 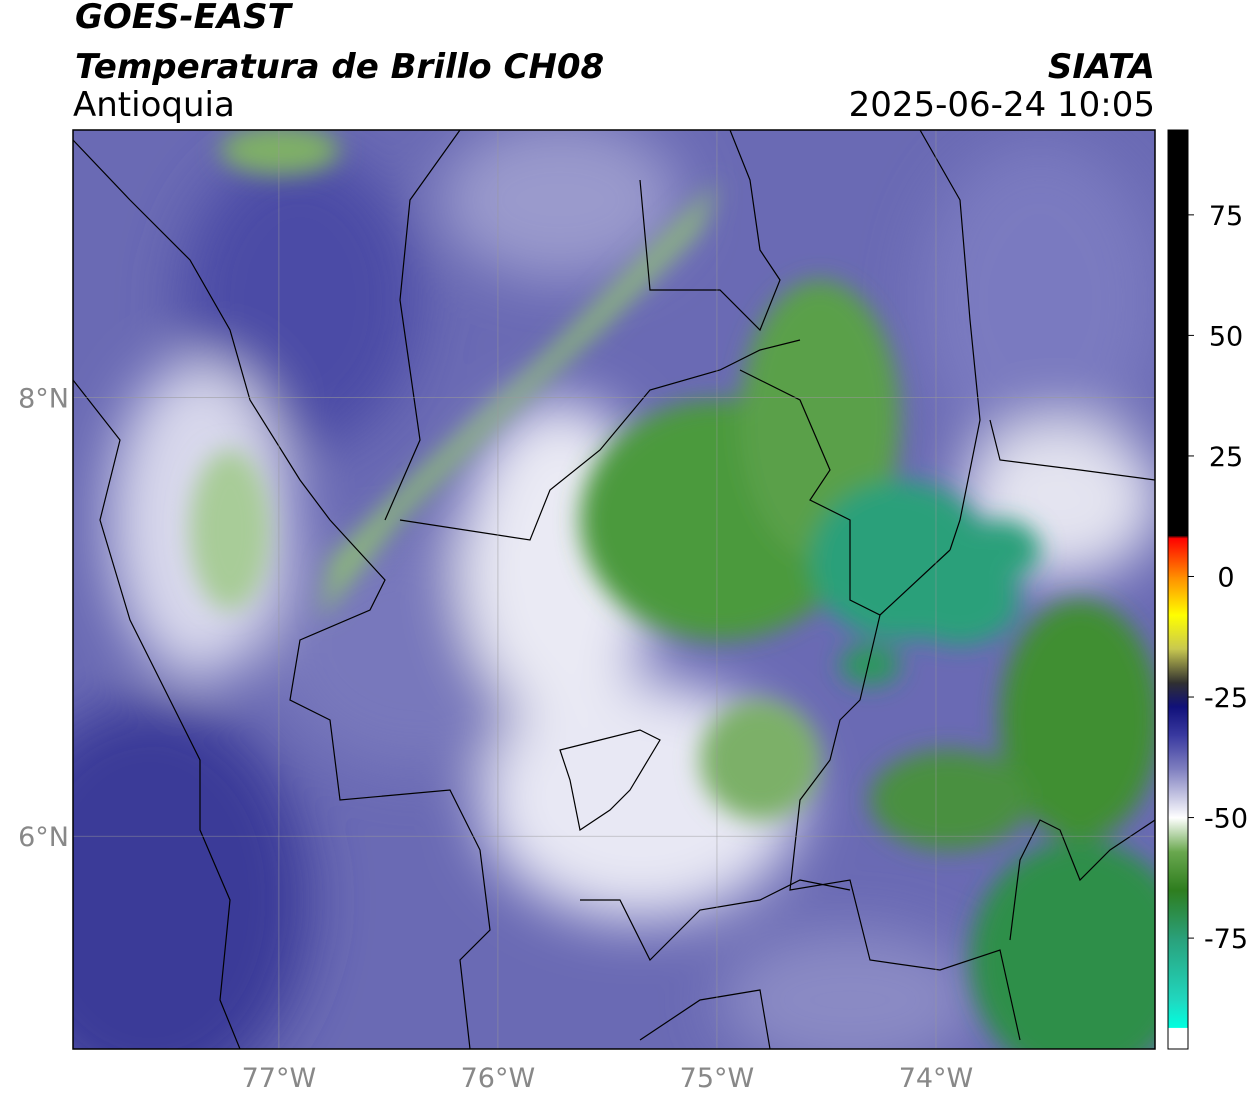 I want to click on colorbar-frame, so click(x=1178, y=589).